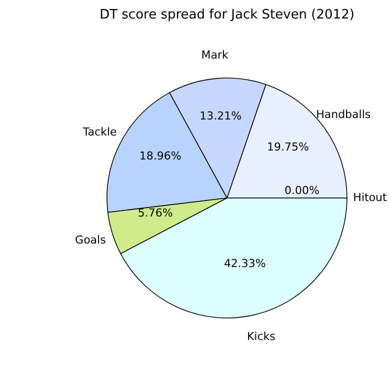 The height and width of the screenshot is (390, 390). I want to click on slice-label: Handballs, so click(343, 114).